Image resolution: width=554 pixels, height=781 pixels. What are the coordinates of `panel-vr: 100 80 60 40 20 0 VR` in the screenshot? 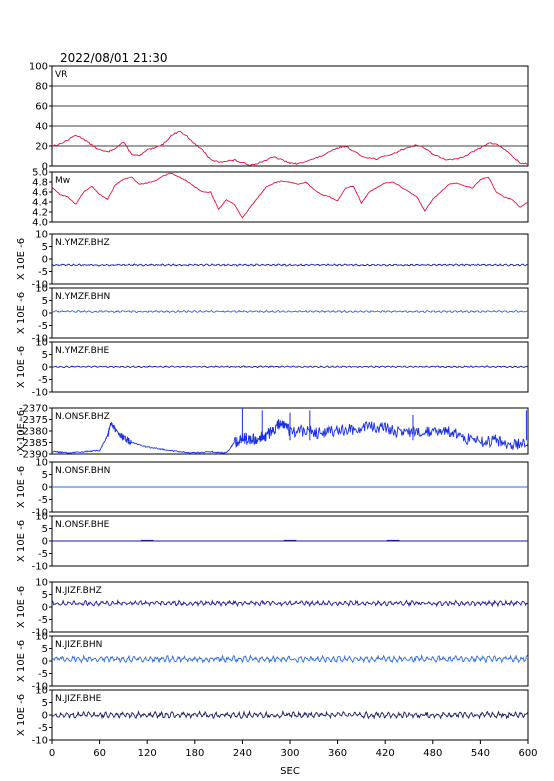 It's located at (279, 117).